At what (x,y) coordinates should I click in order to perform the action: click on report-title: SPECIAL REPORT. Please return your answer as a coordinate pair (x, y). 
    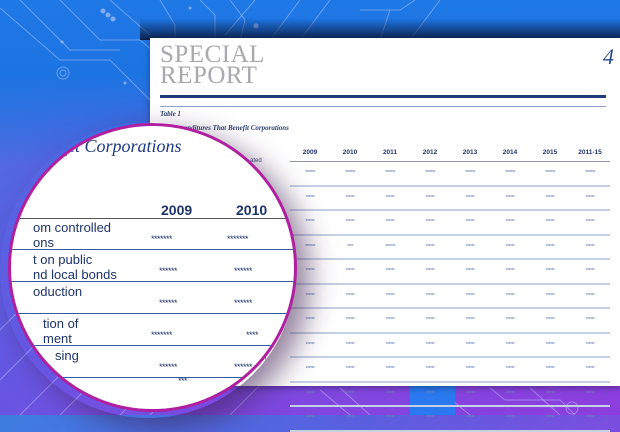
    Looking at the image, I should click on (212, 64).